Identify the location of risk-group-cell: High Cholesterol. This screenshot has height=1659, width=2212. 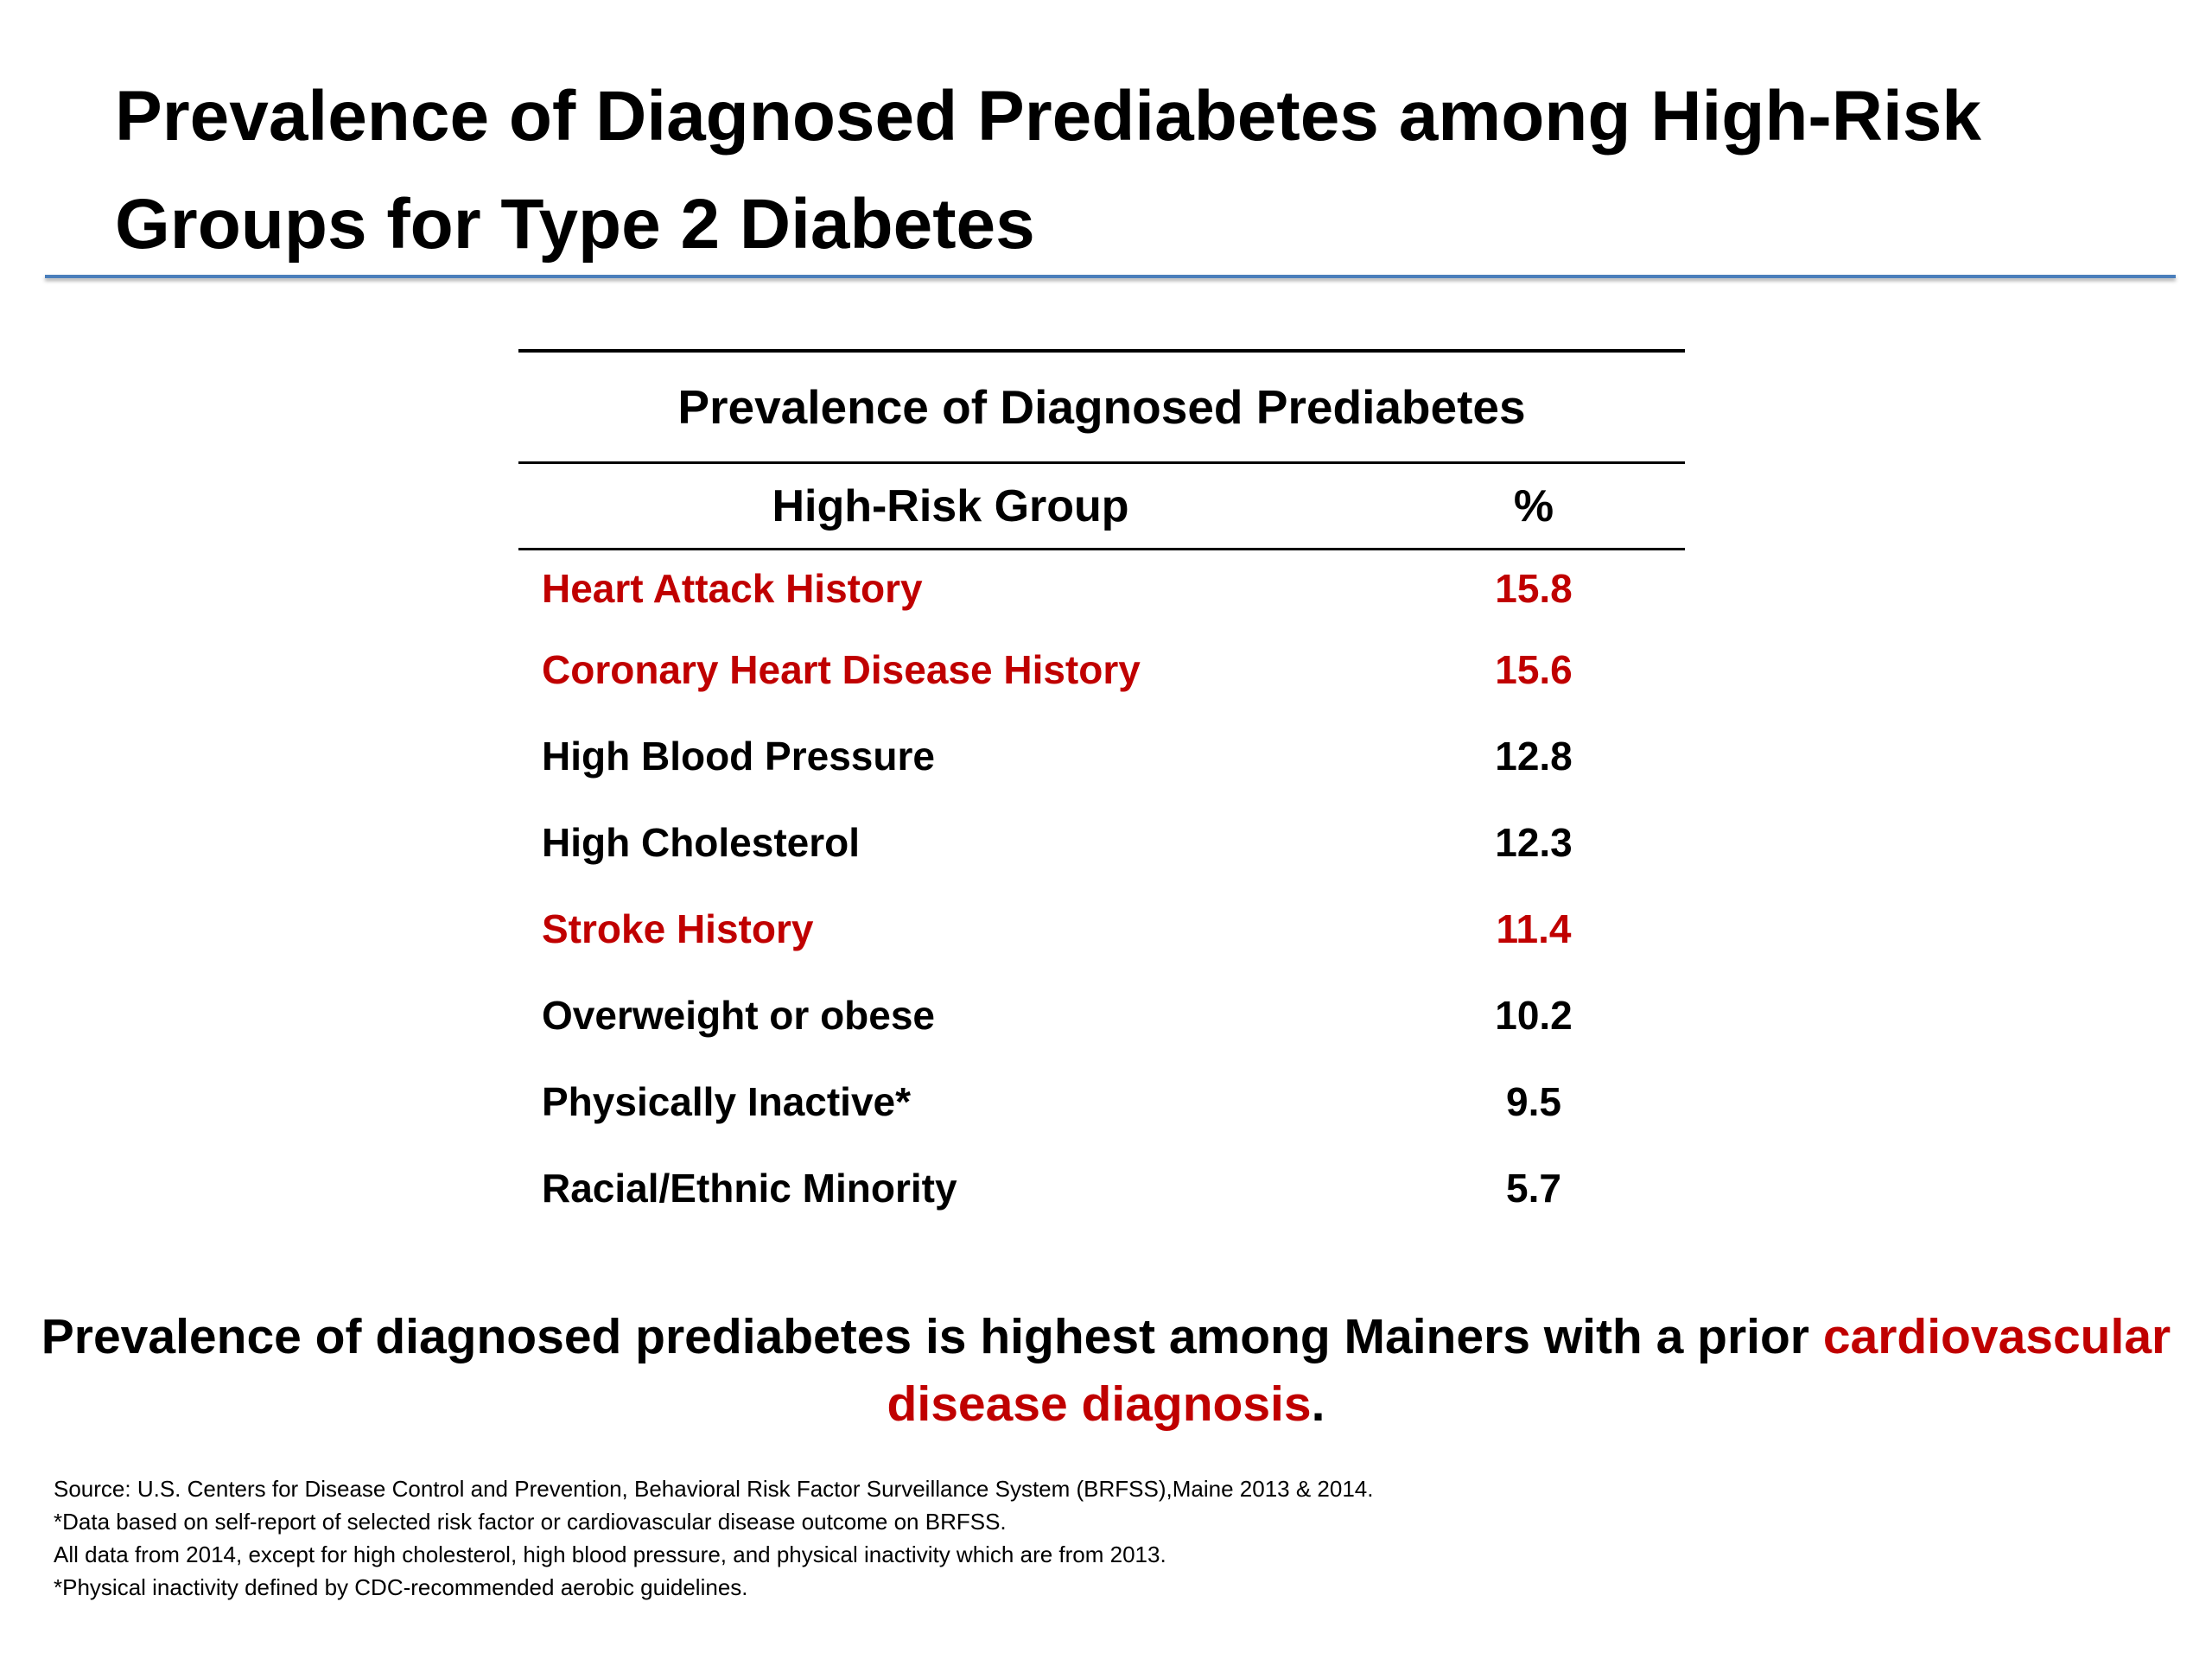
(701, 842).